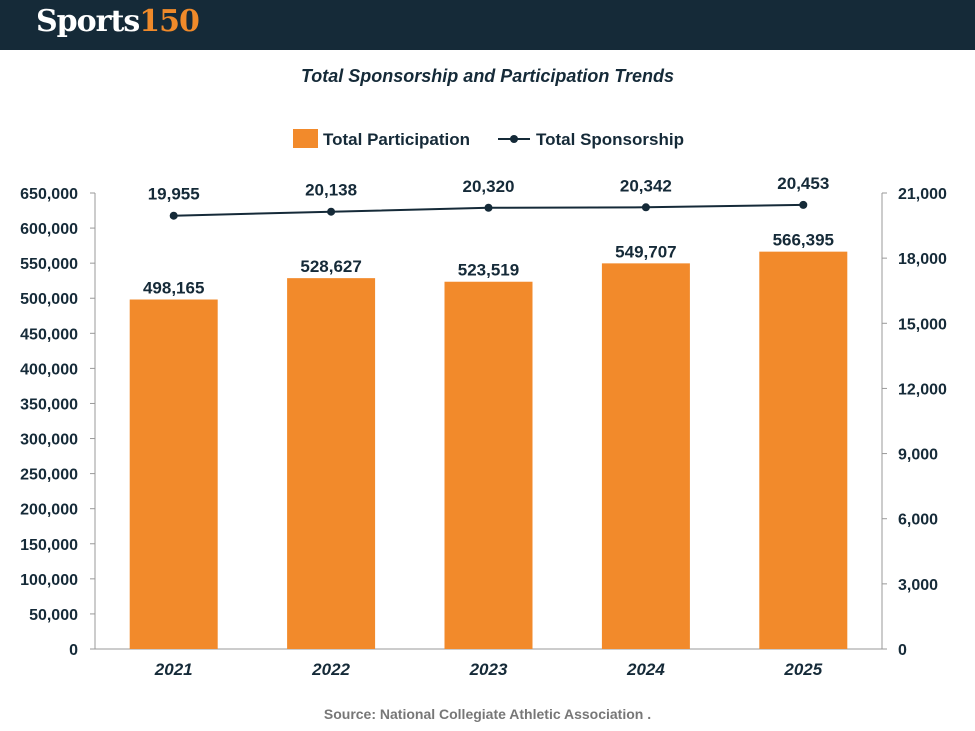  Describe the element at coordinates (487, 25) in the screenshot. I see `header-bar: Sports150` at that location.